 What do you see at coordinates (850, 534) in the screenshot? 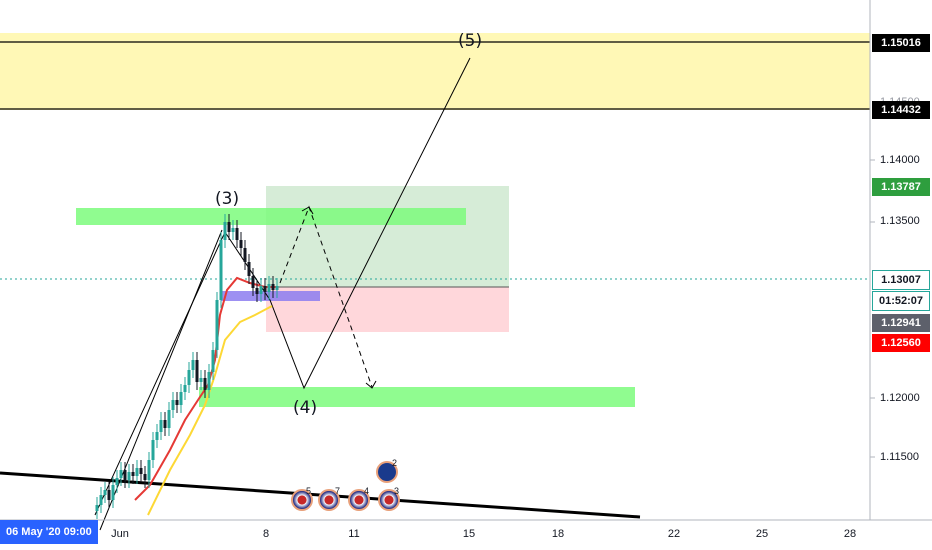
I see `time-tick: 28` at bounding box center [850, 534].